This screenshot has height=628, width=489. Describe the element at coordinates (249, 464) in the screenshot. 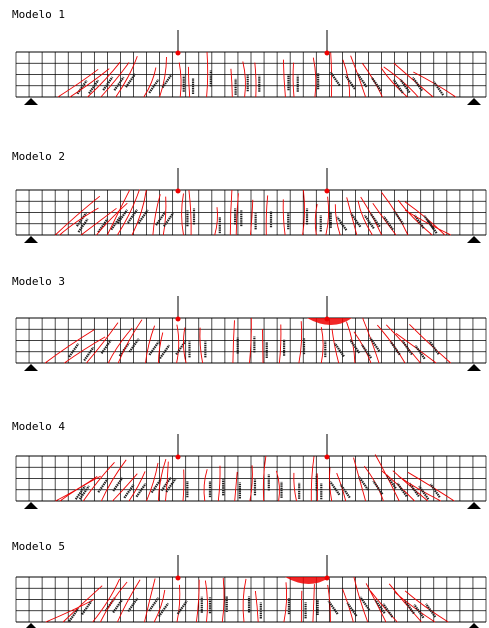

I see `beam-model: Modelo 4` at that location.